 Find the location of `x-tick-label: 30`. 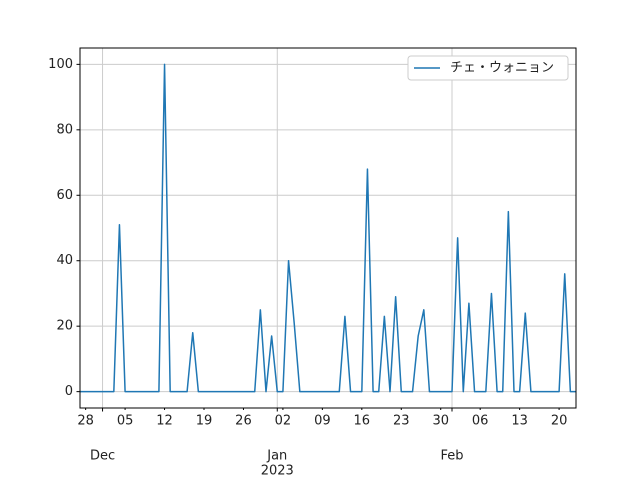

x-tick-label: 30 is located at coordinates (440, 421).